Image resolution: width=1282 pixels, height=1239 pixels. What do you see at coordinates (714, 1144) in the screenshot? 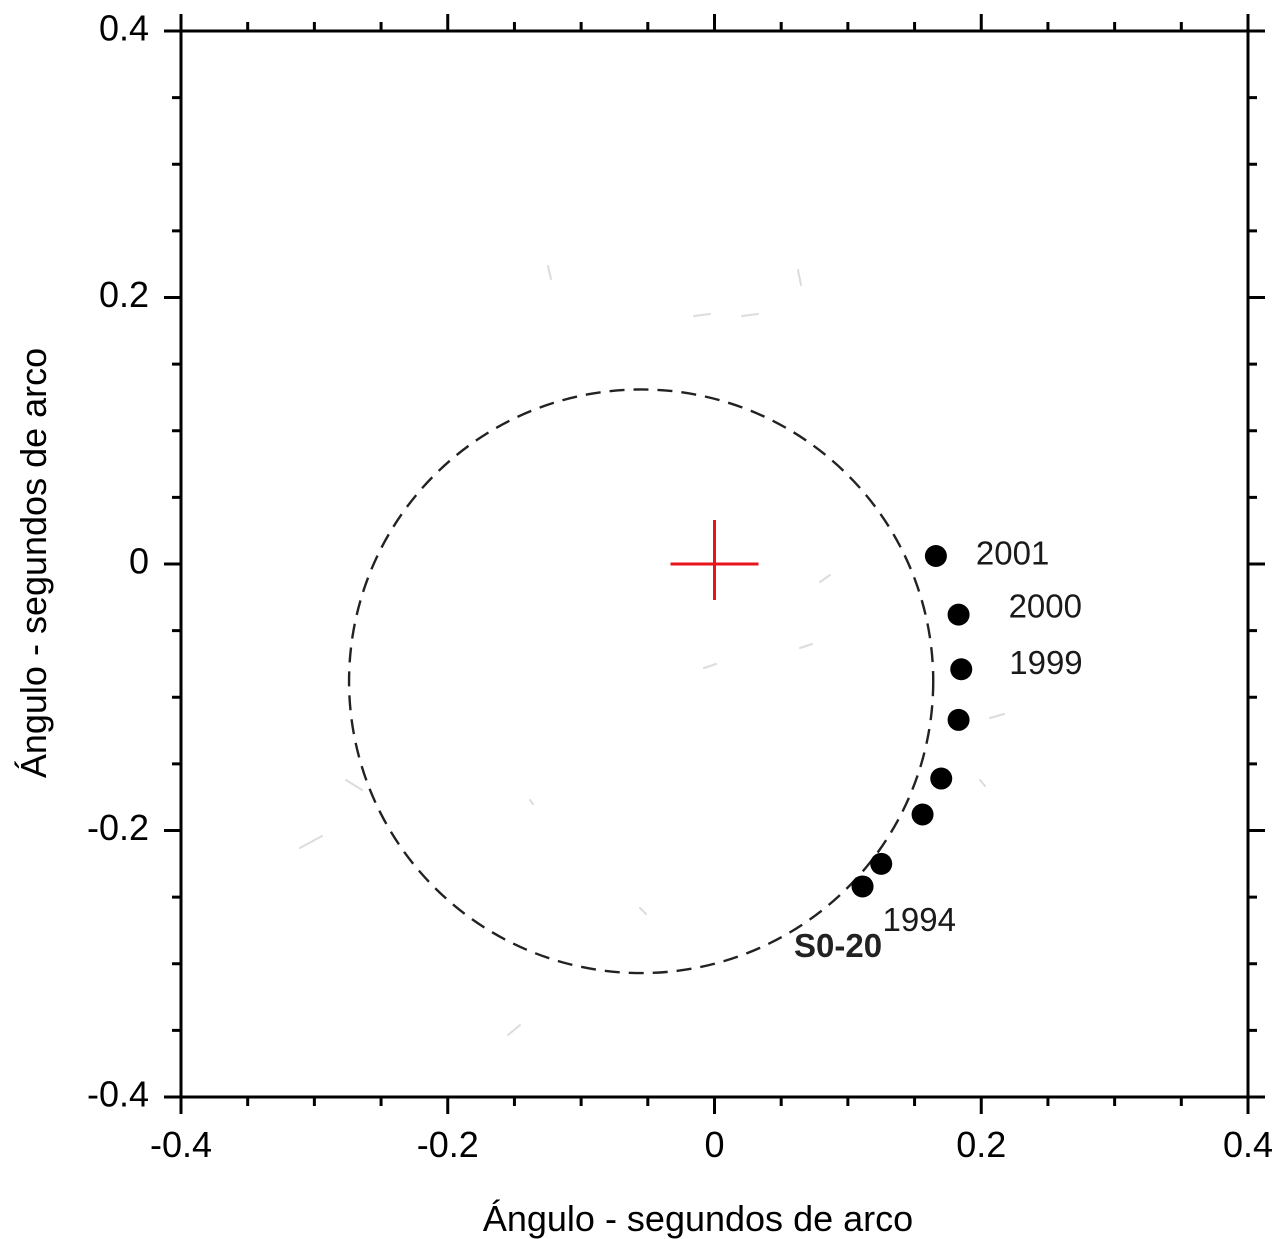
I see `x-tick-label: 0` at bounding box center [714, 1144].